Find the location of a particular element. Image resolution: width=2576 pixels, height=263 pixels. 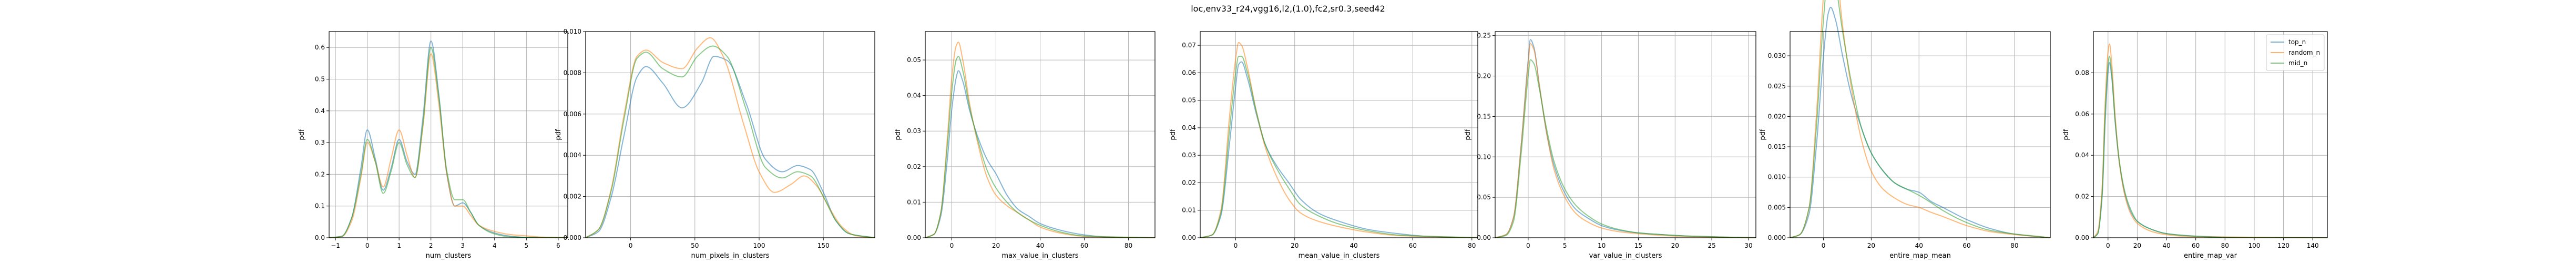

y-tick-label: 0.25 is located at coordinates (1484, 35).